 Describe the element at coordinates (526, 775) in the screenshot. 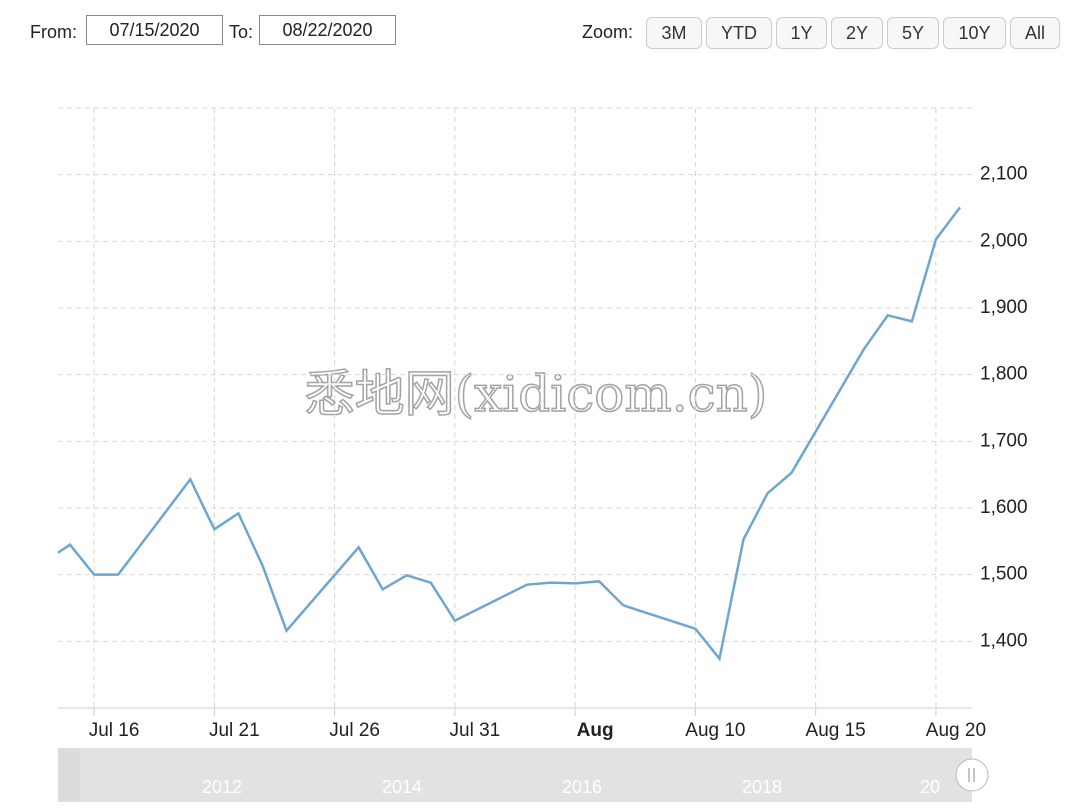

I see `navigator-window` at that location.